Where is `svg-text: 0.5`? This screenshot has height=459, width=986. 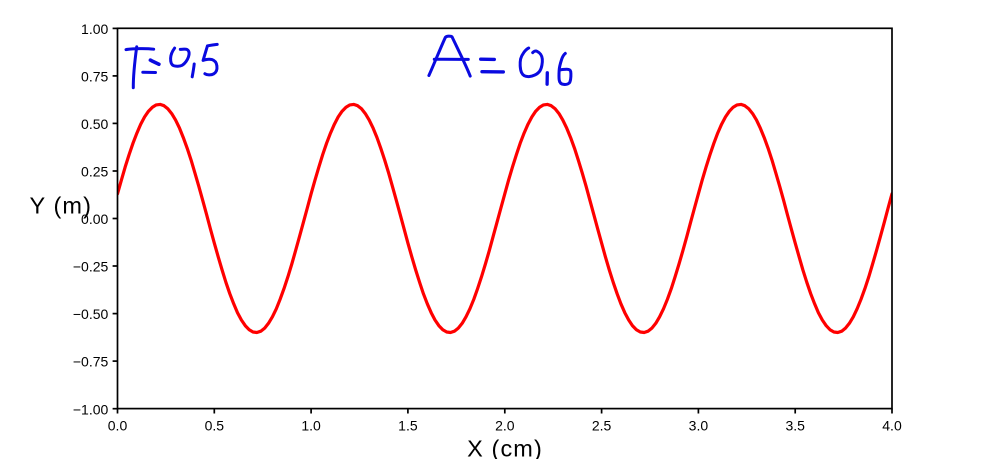
svg-text: 0.5 is located at coordinates (215, 425).